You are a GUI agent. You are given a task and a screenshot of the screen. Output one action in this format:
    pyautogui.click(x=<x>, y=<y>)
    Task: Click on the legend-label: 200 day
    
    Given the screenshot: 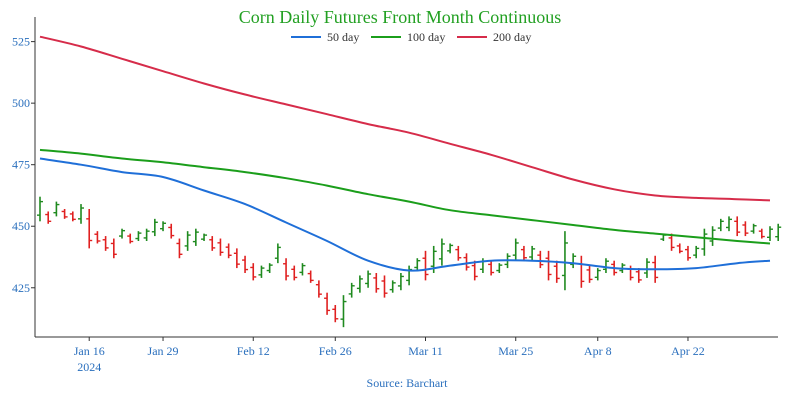 What is the action you would take?
    pyautogui.click(x=512, y=37)
    